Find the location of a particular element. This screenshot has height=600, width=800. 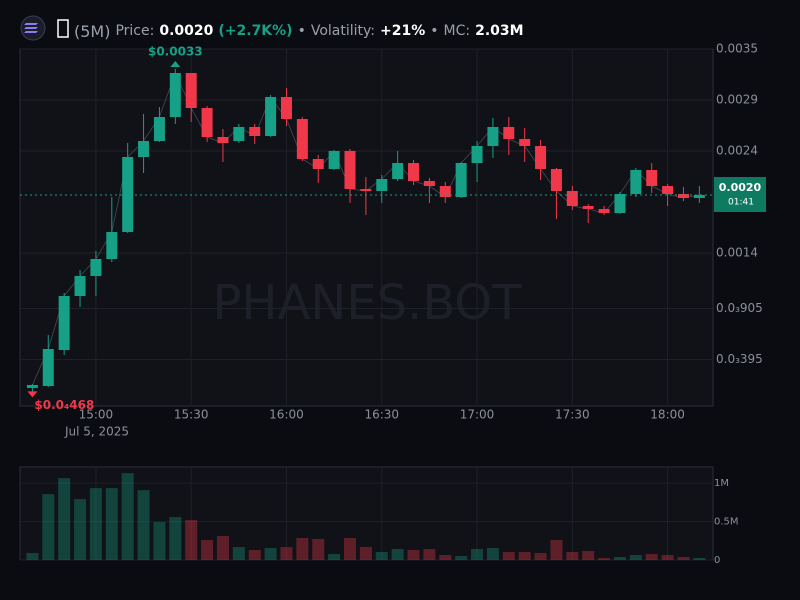

y-tick-label: 0.0014 is located at coordinates (737, 253).